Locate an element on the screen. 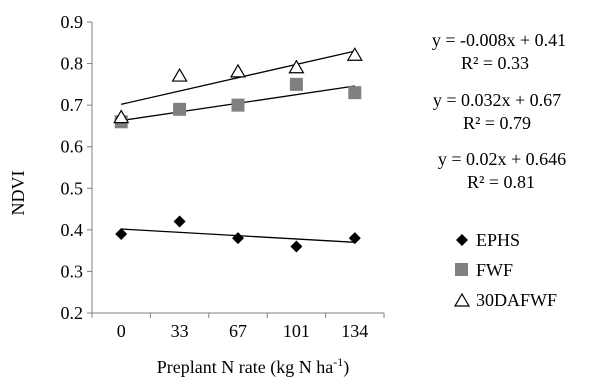 This screenshot has height=378, width=590. y-tick-label: 0.8 is located at coordinates (72, 64).